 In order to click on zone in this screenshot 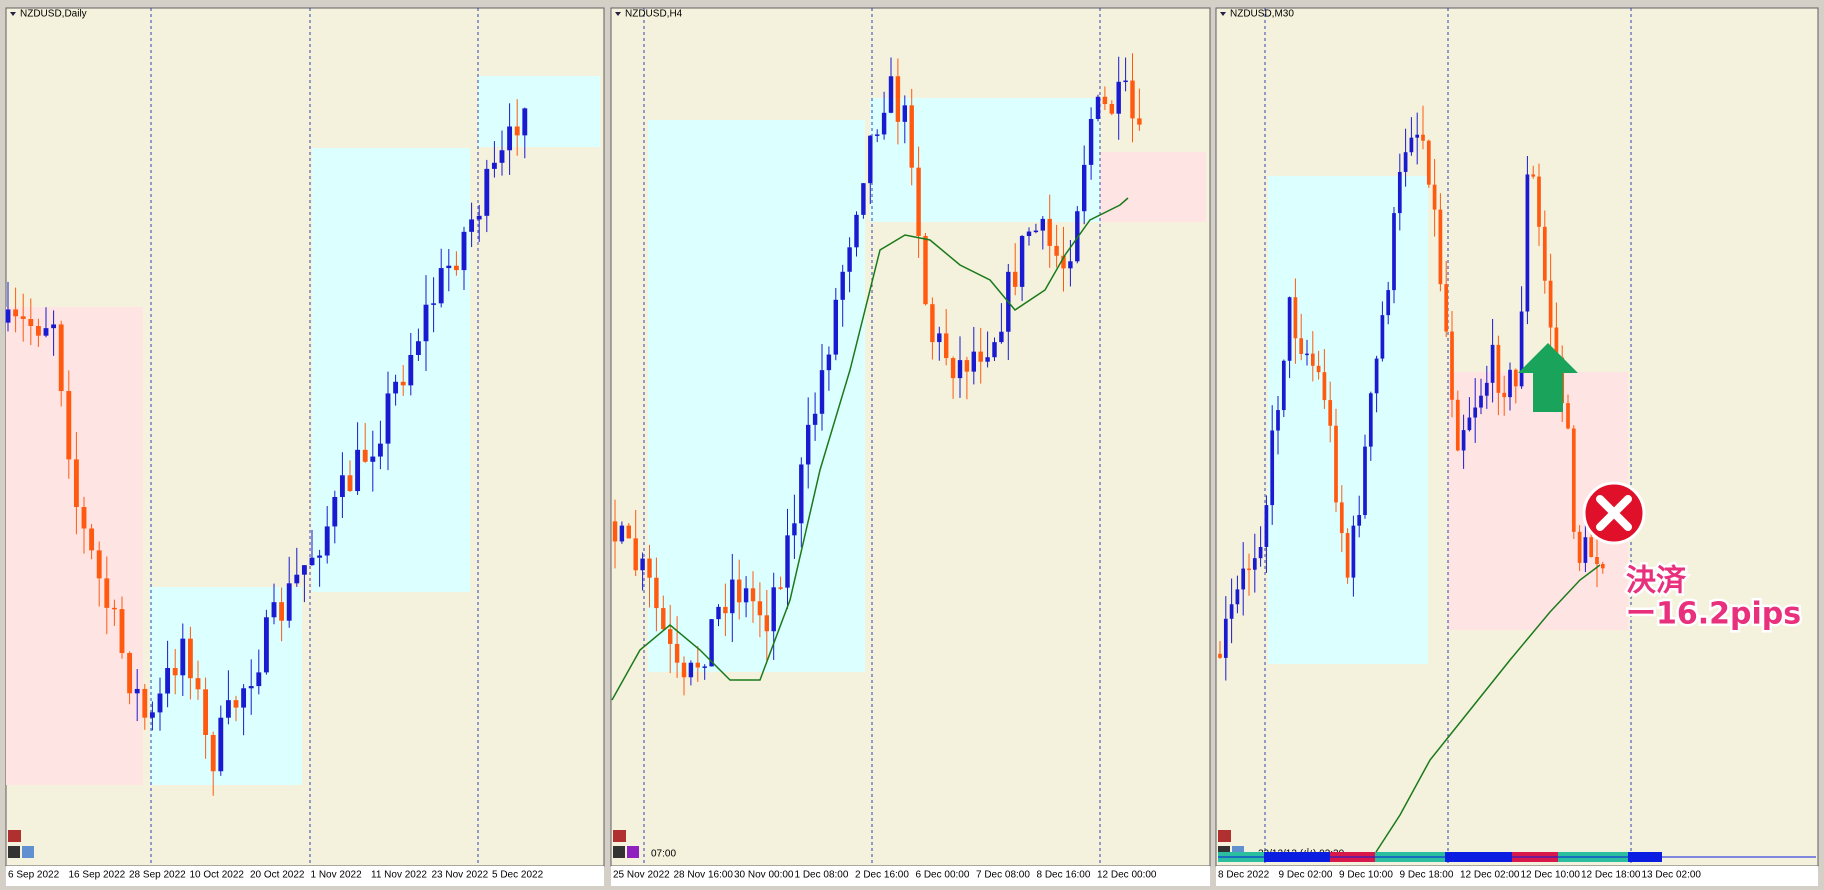, I will do `click(391, 370)`.